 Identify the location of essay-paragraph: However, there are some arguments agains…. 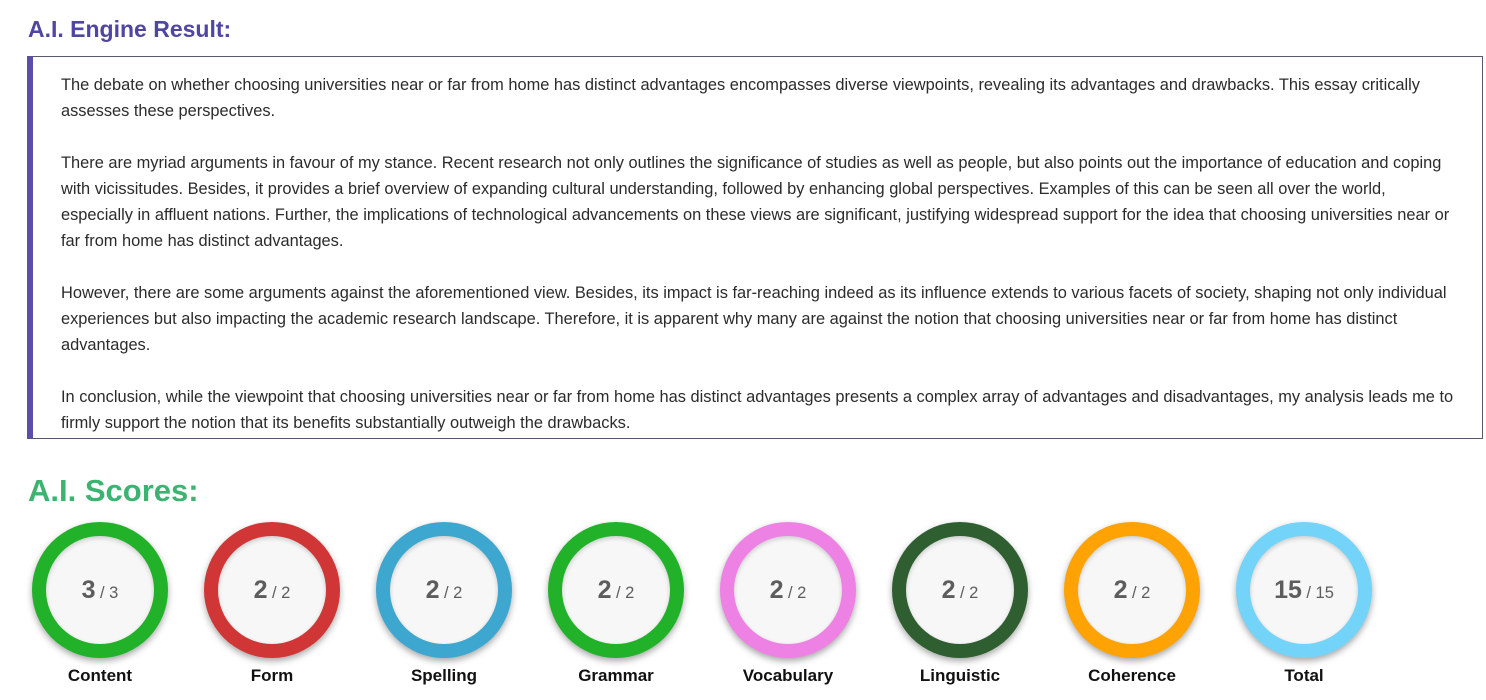
(754, 319).